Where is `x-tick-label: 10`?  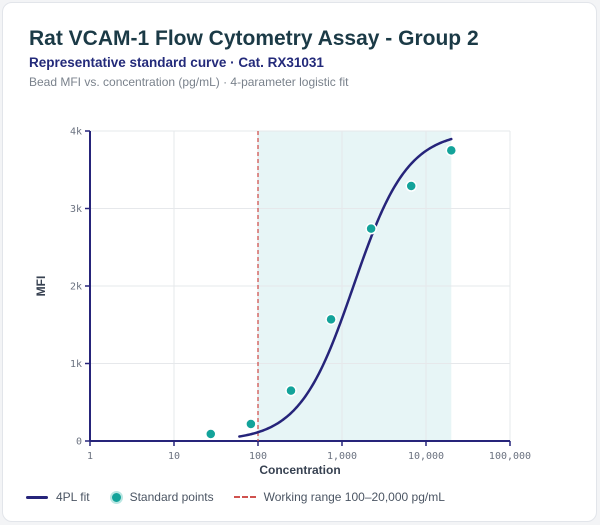
x-tick-label: 10 is located at coordinates (174, 456).